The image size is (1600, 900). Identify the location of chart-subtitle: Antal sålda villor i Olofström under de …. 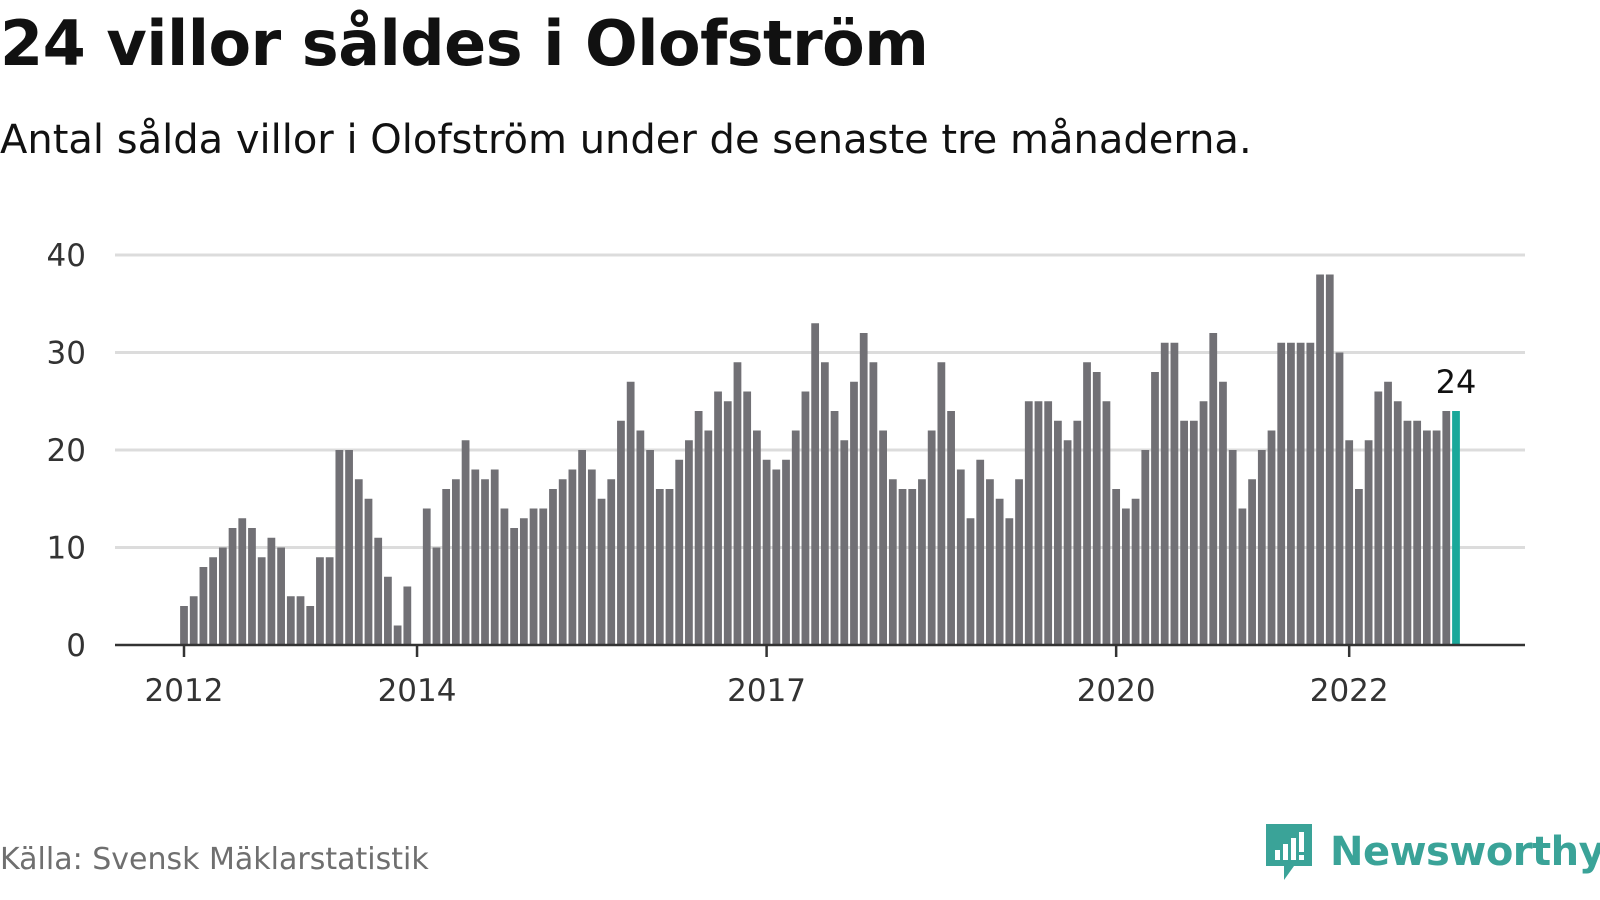
(626, 140).